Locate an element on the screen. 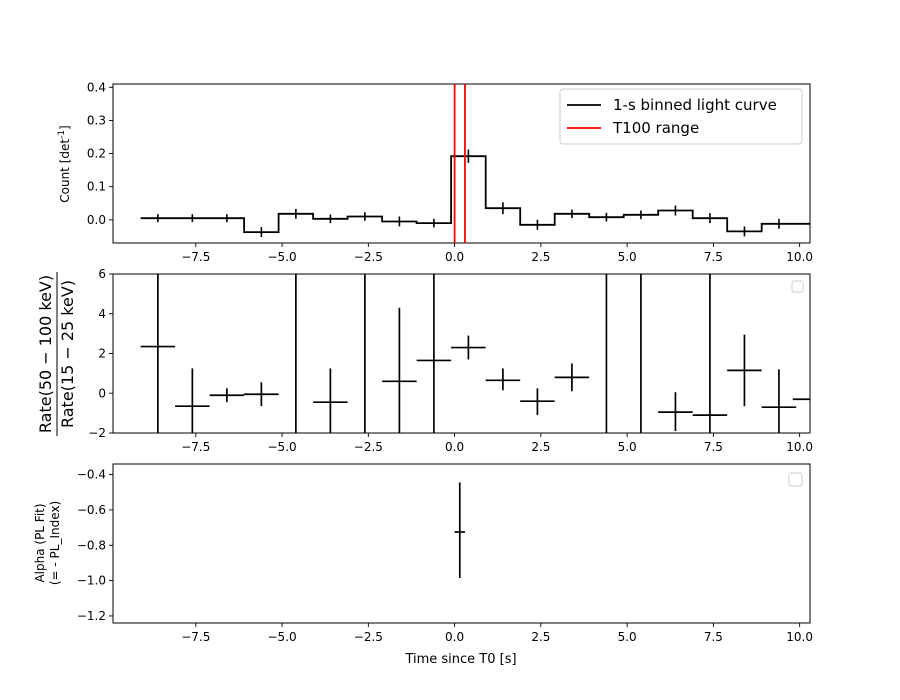 This screenshot has height=700, width=900. light-curve-step is located at coordinates (475, 194).